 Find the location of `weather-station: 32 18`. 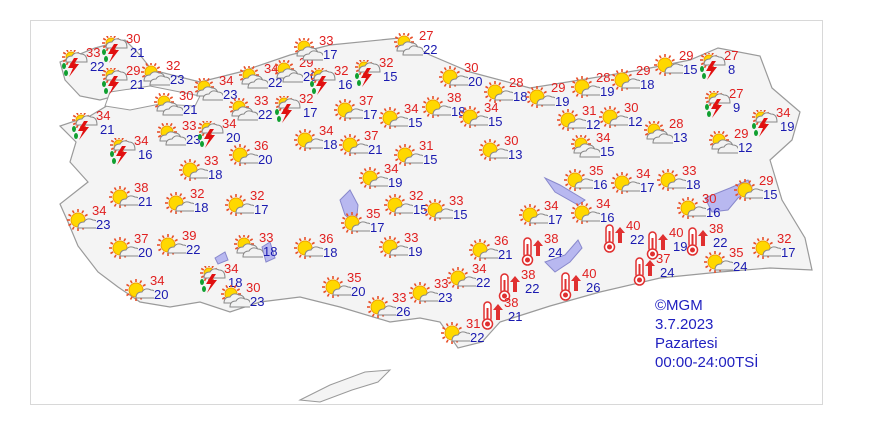

weather-station: 32 18 is located at coordinates (194, 207).